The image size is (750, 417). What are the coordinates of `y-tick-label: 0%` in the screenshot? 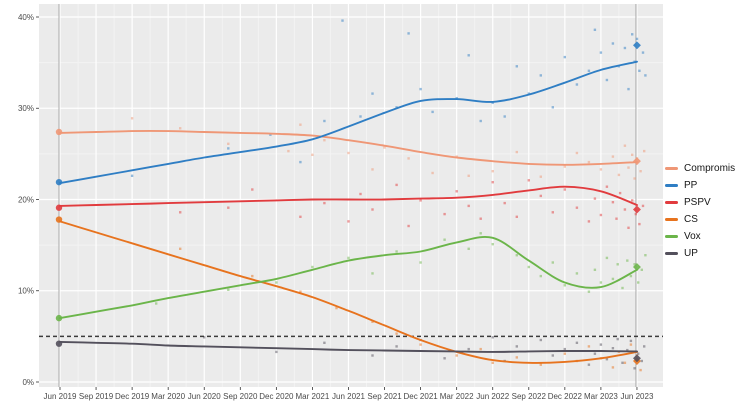 It's located at (28, 382).